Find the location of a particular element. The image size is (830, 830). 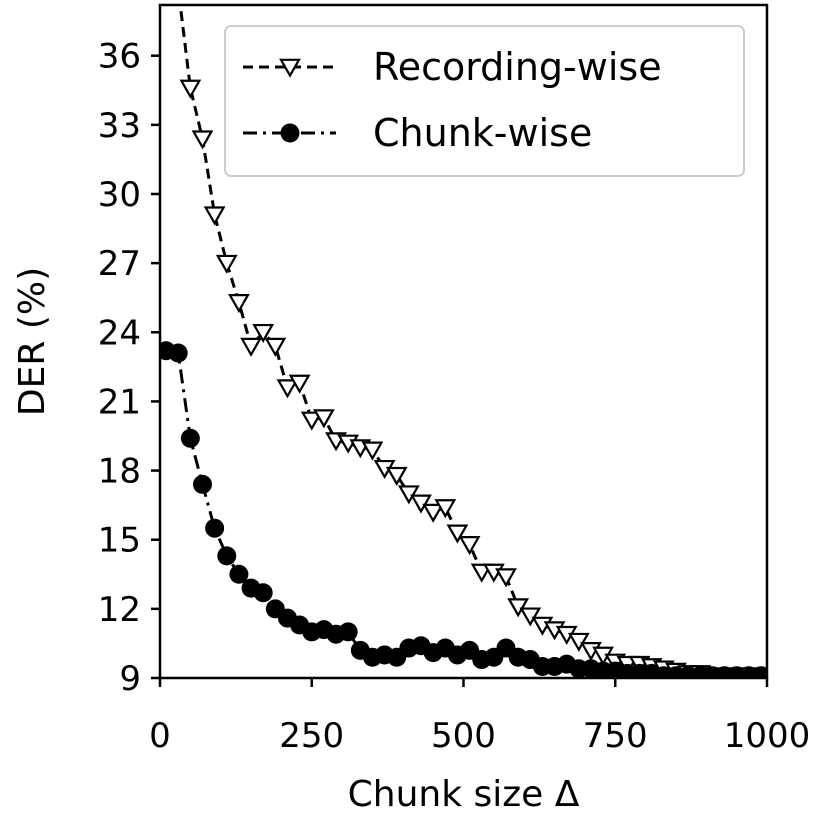

x-tick-label: 1000 is located at coordinates (767, 736).